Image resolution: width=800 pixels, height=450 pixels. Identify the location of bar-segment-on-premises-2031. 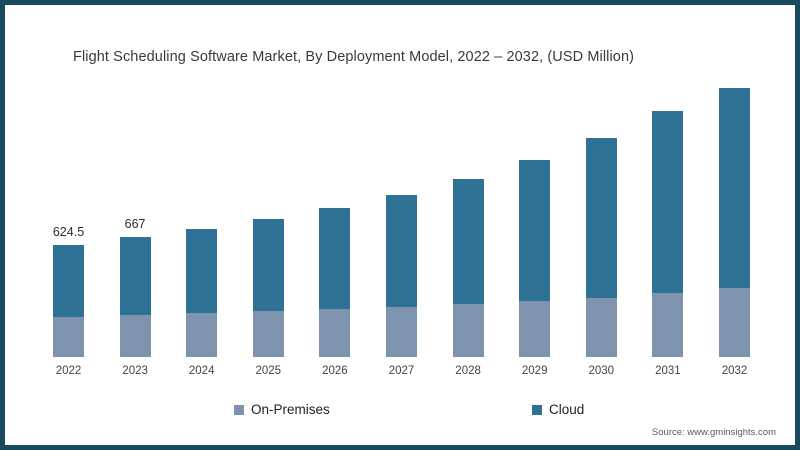
(668, 325).